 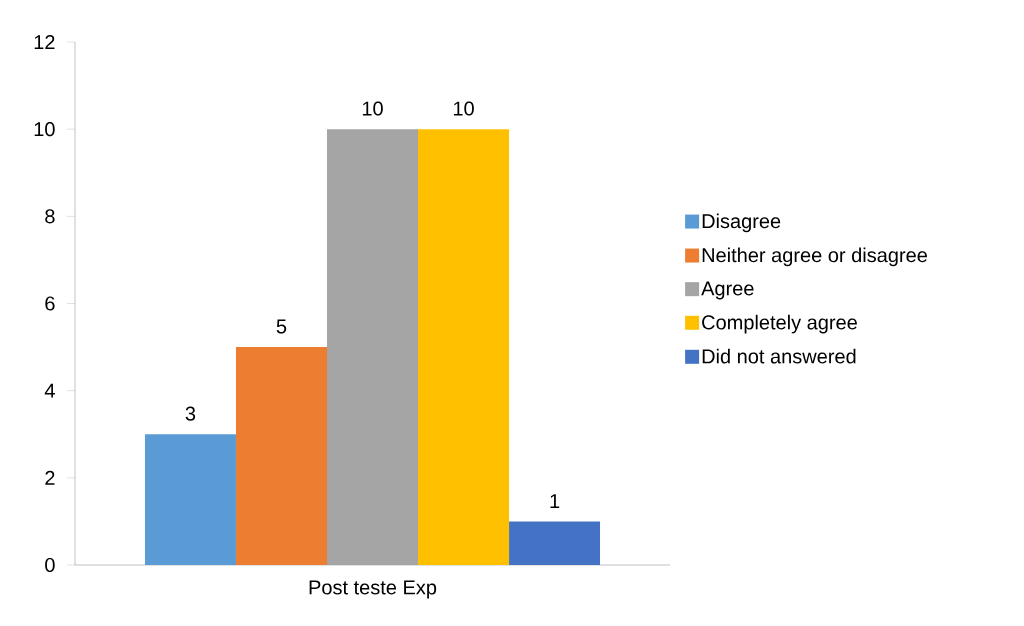 What do you see at coordinates (779, 324) in the screenshot?
I see `legend-label: Completely agree` at bounding box center [779, 324].